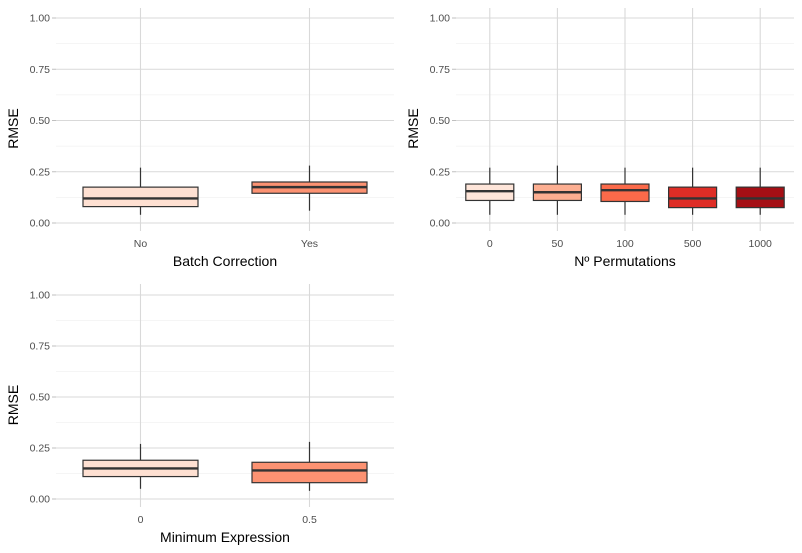 This screenshot has height=553, width=802. What do you see at coordinates (625, 244) in the screenshot?
I see `x-tick-label: 100` at bounding box center [625, 244].